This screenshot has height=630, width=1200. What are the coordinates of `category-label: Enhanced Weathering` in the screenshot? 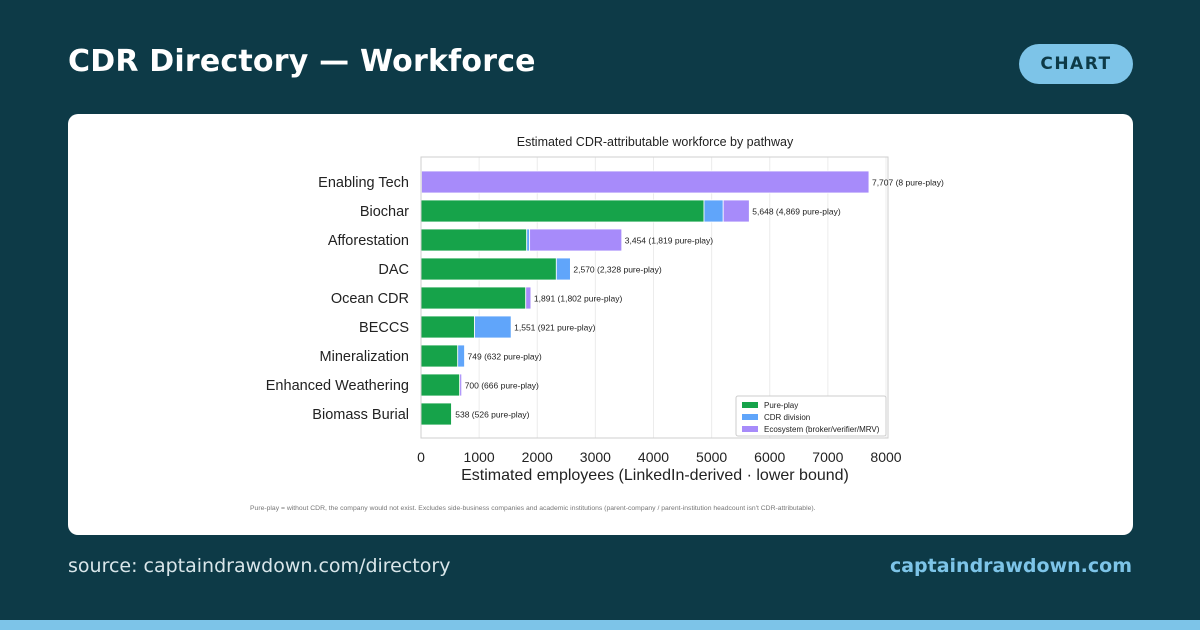 It's located at (337, 386).